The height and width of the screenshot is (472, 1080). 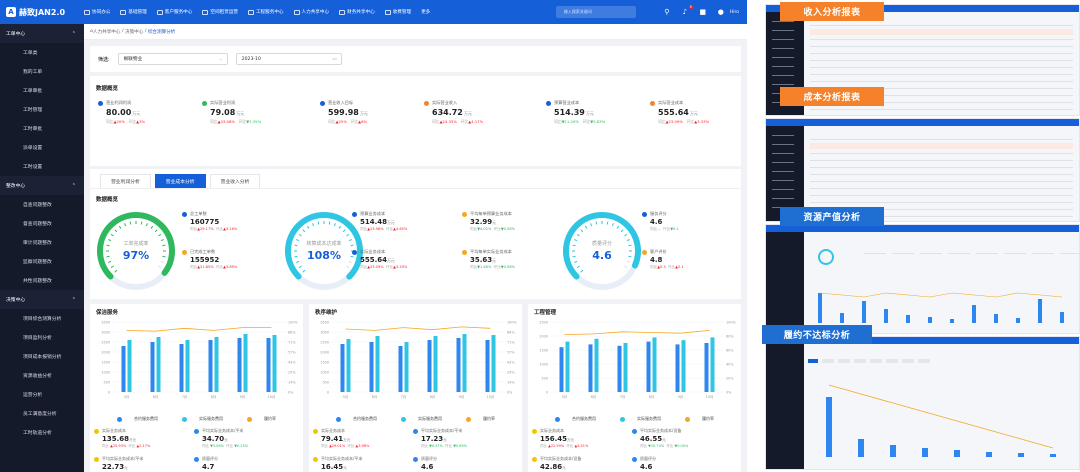 What do you see at coordinates (425, 12) in the screenshot?
I see `nav-item-more: 更多` at bounding box center [425, 12].